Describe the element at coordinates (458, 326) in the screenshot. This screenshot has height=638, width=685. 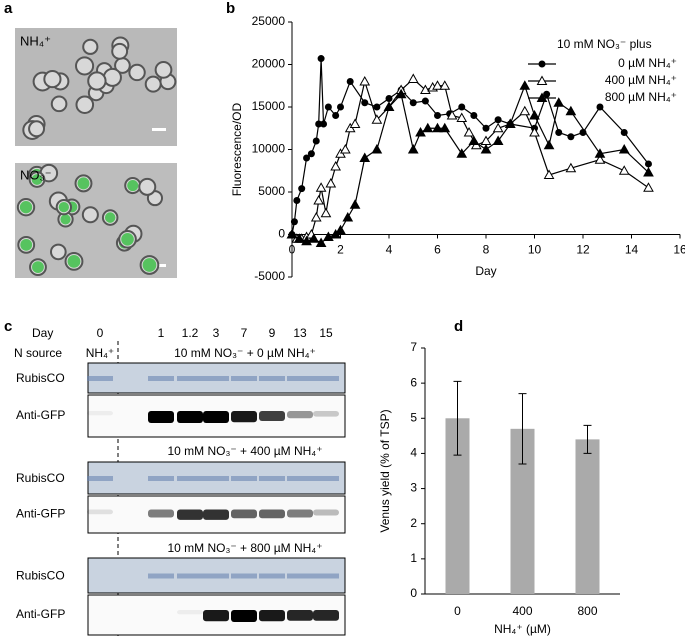
I see `panel-letter: d` at that location.